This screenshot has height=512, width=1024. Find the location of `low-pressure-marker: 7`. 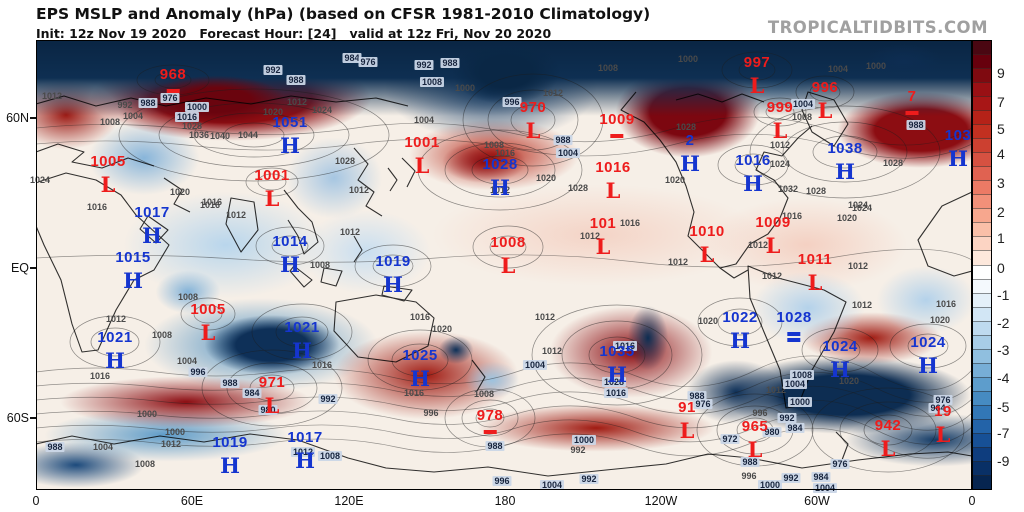

low-pressure-marker: 7 is located at coordinates (912, 101).